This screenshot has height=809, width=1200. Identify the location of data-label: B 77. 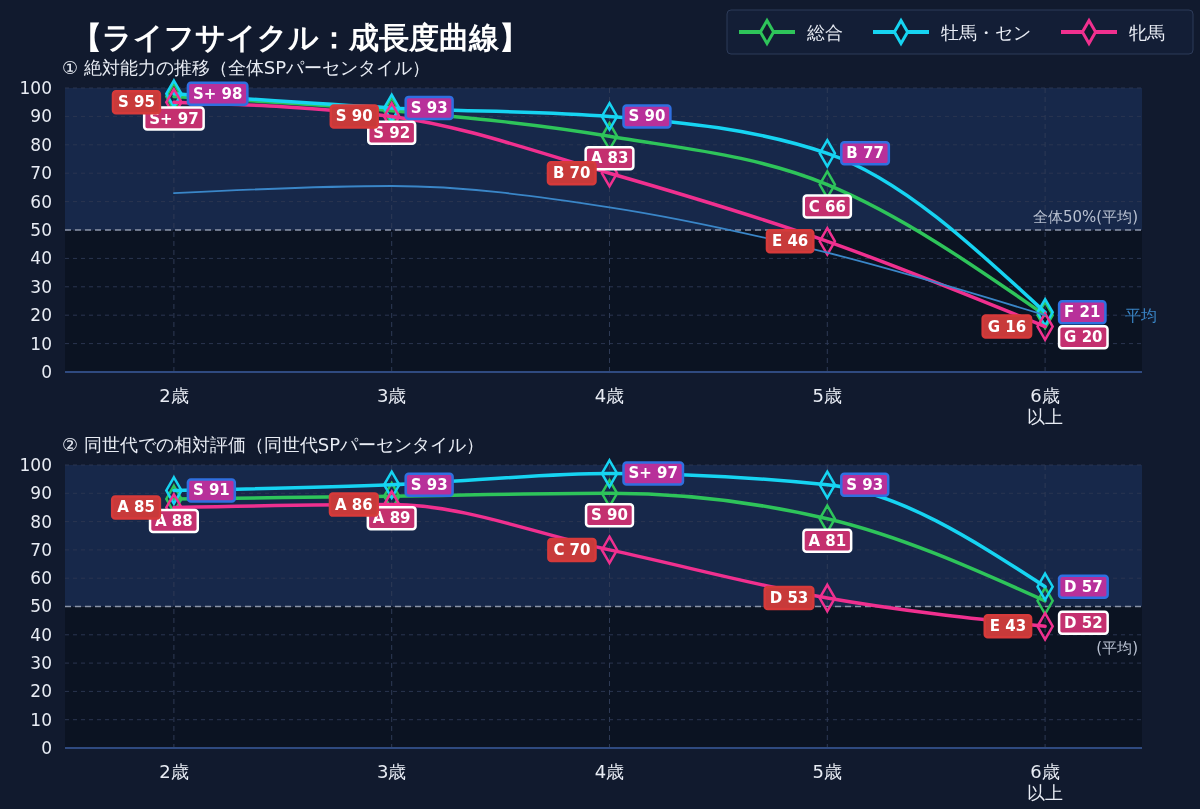
(865, 153).